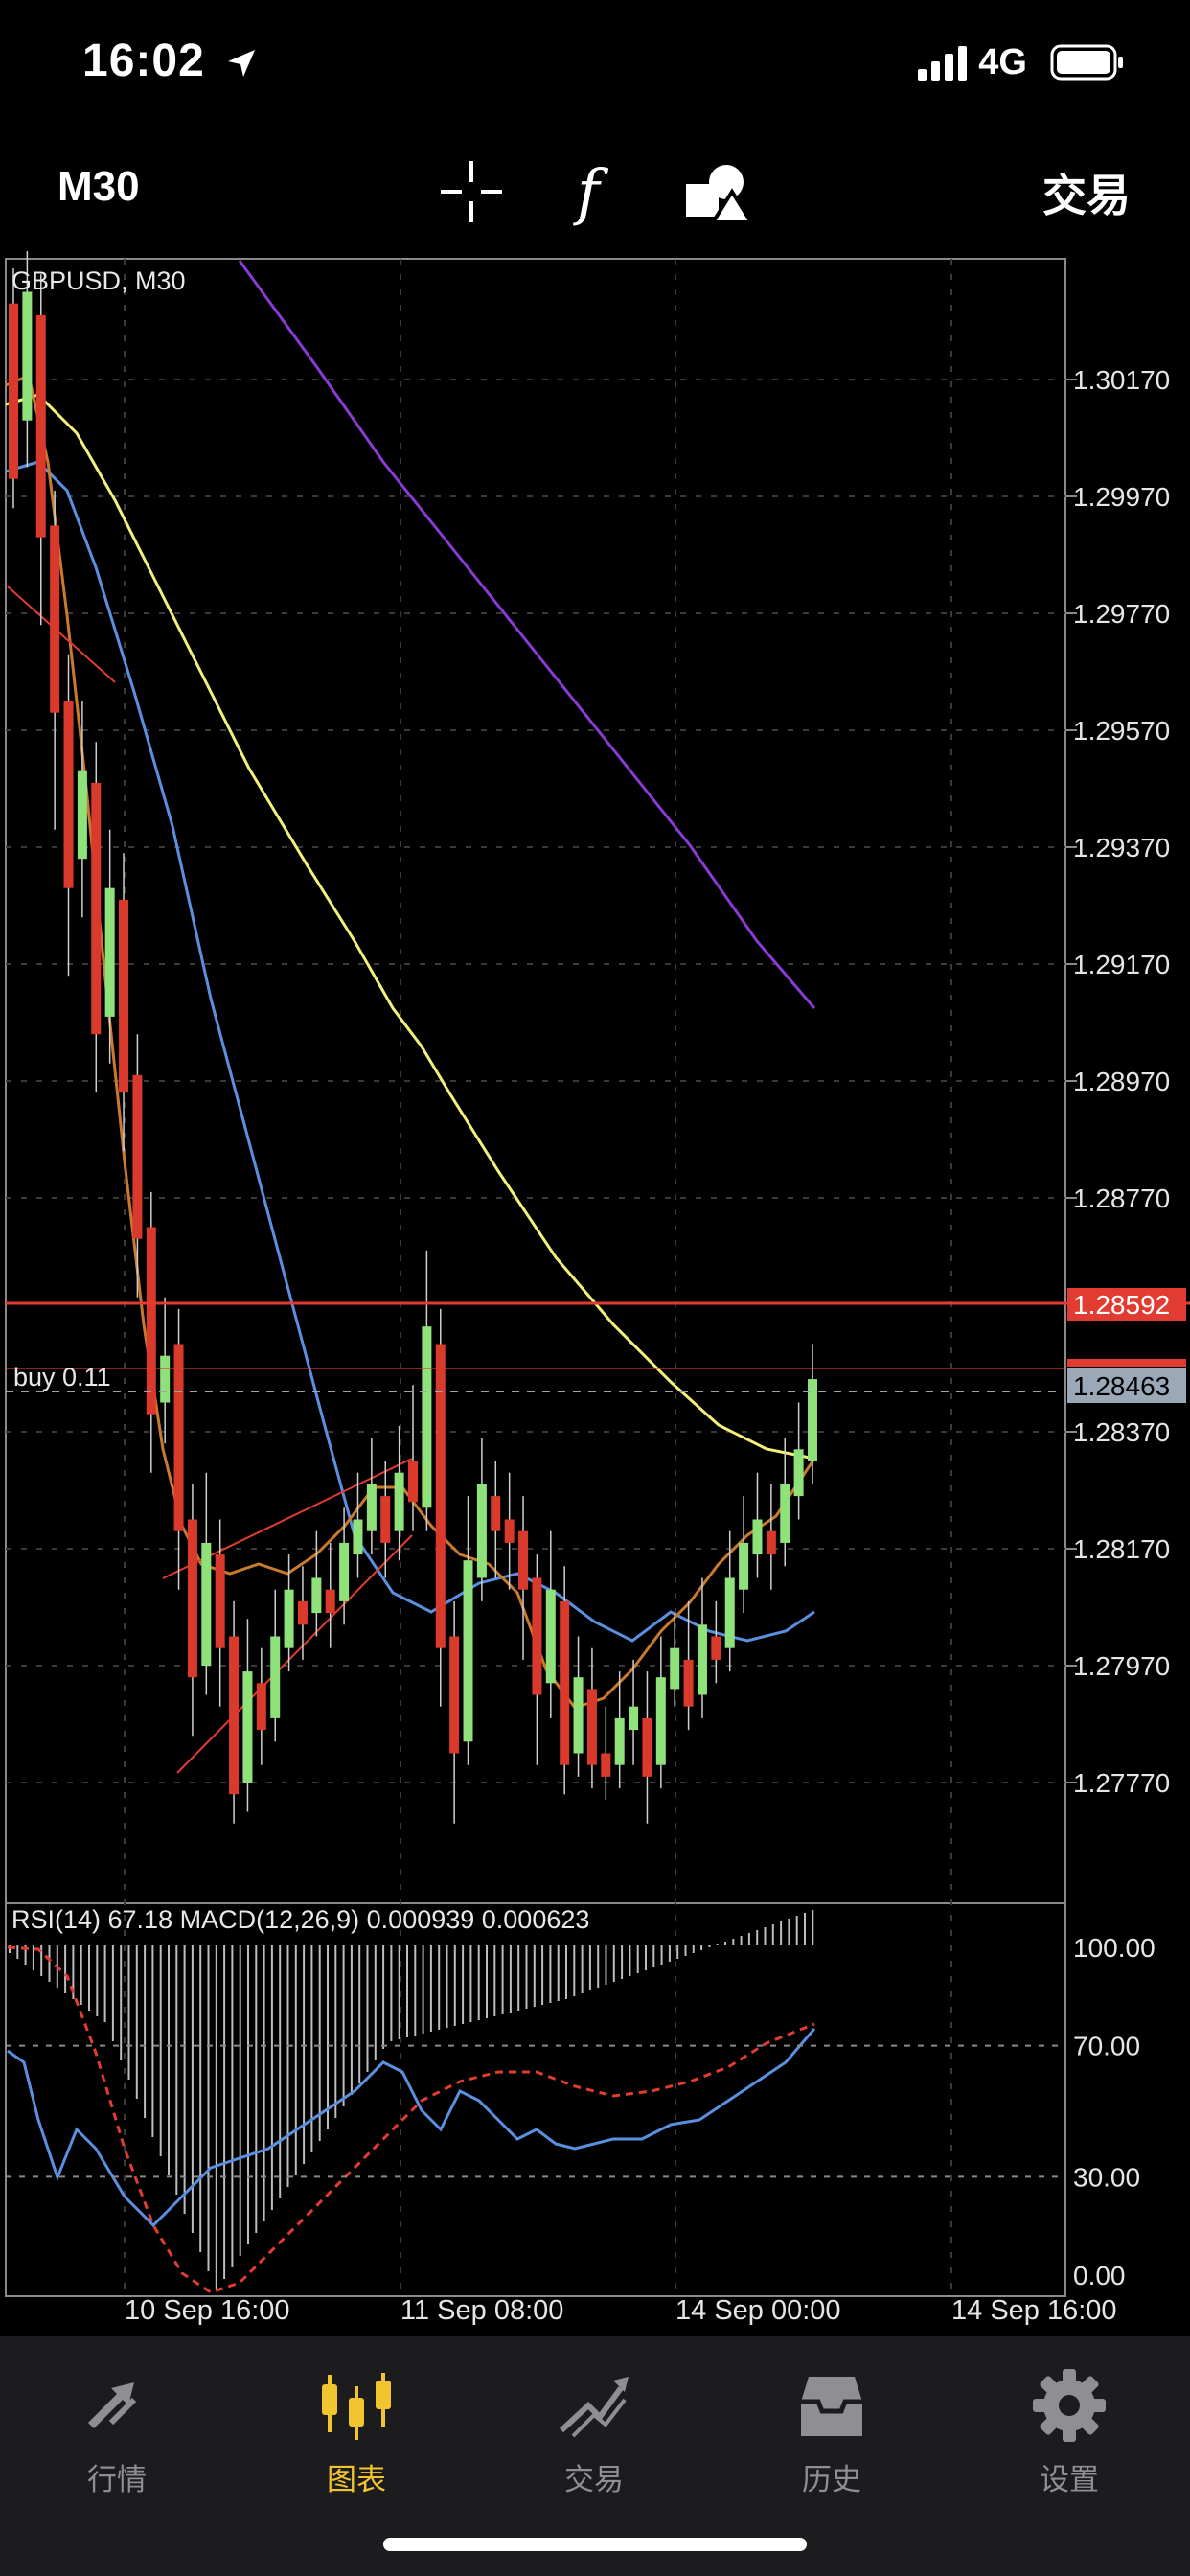  Describe the element at coordinates (1122, 497) in the screenshot. I see `price-tick-label: 1.29970` at that location.